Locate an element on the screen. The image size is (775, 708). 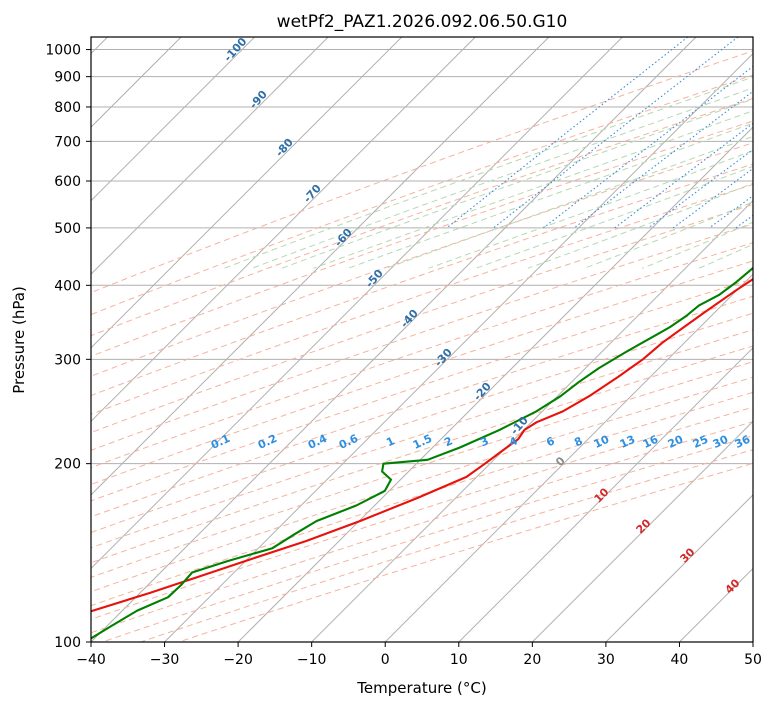
chart-title: wetPf2_PAZ1.2026.092.06.50.G10 is located at coordinates (422, 22).